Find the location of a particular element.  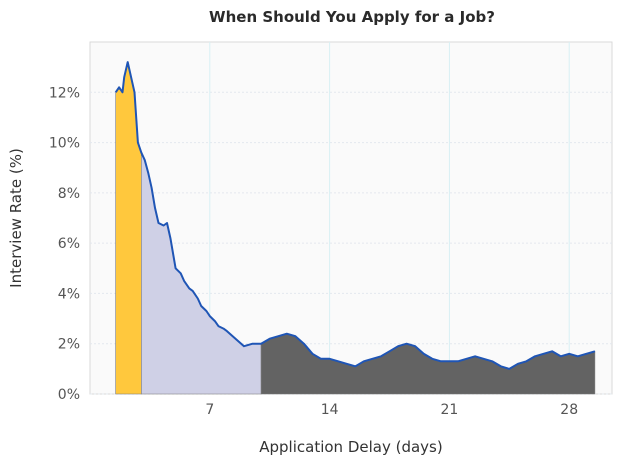

x-ticks: 7 14 21 28 is located at coordinates (391, 410).